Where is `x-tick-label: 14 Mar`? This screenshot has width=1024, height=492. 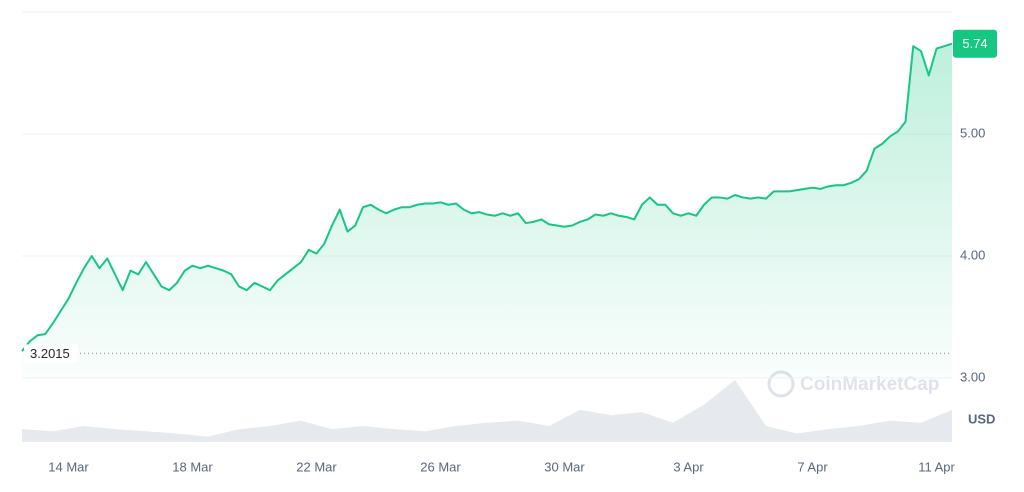
x-tick-label: 14 Mar is located at coordinates (68, 466).